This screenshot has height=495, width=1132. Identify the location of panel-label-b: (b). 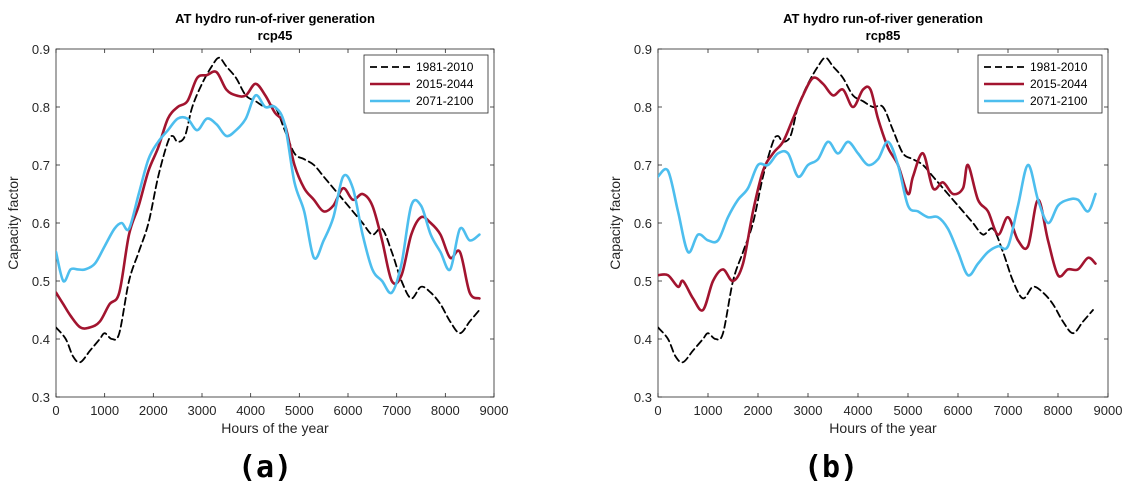
(831, 467).